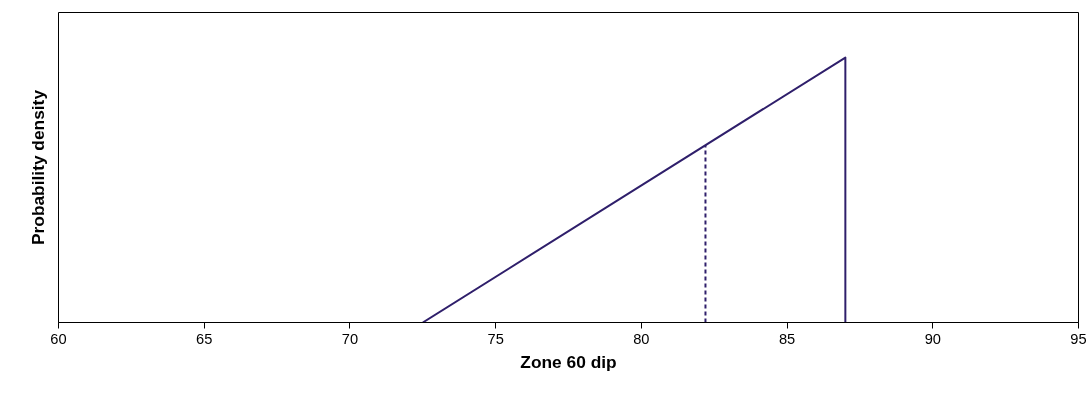  I want to click on x-tick-label: 70, so click(350, 338).